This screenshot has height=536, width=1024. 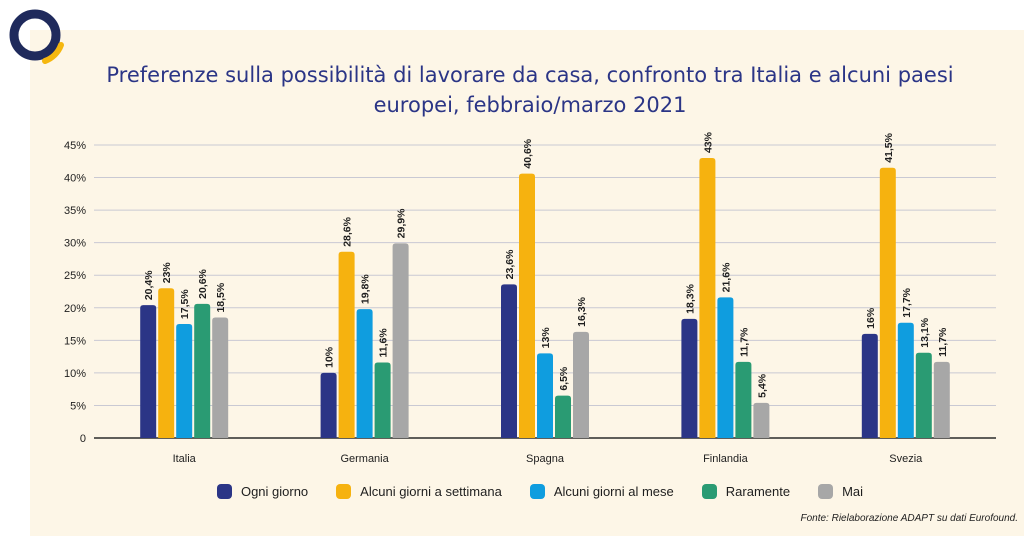 What do you see at coordinates (75, 374) in the screenshot?
I see `y-tick-label: 10%` at bounding box center [75, 374].